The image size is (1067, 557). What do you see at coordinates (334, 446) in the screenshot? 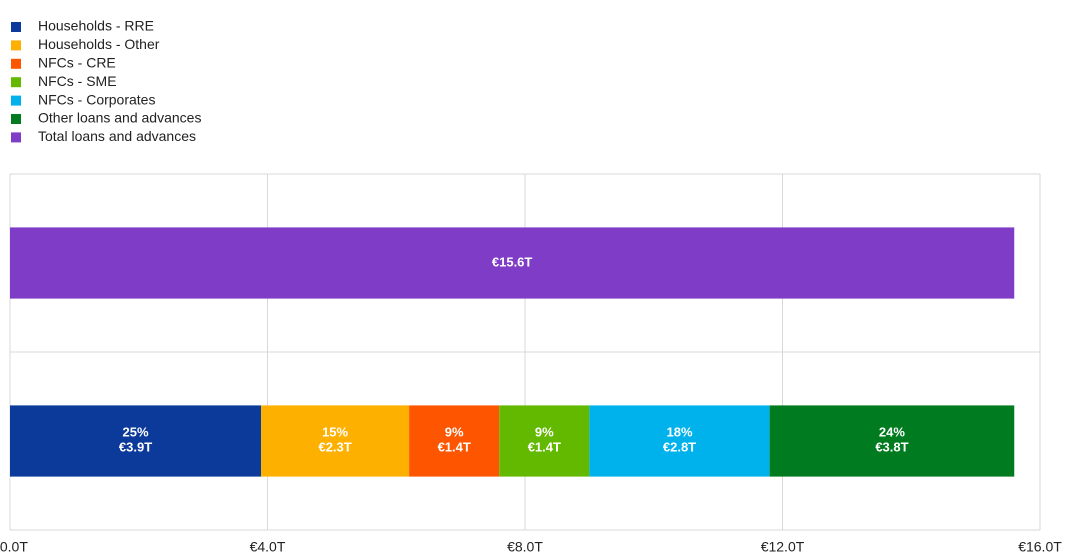
I see `value-label: €2.3T` at bounding box center [334, 446].